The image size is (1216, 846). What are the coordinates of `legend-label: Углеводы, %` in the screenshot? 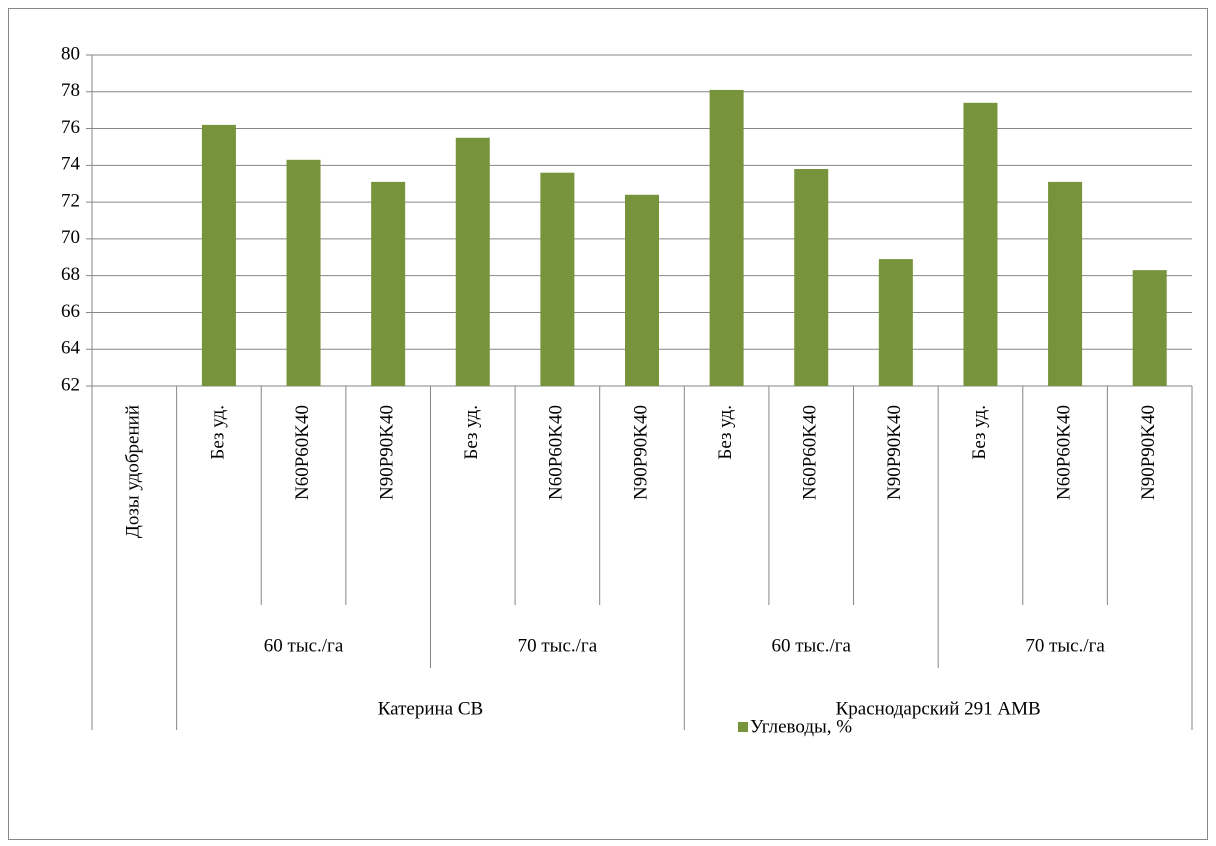 It's located at (801, 726).